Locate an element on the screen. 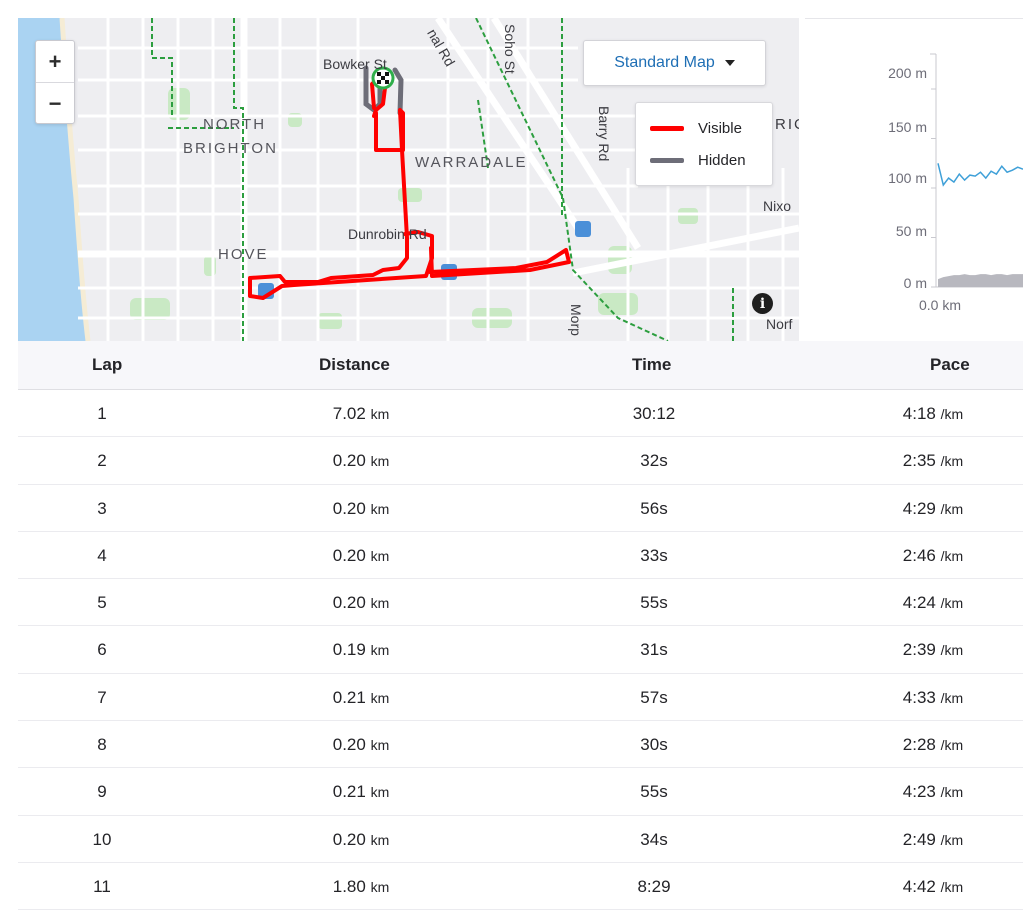  lap-distance-value: 7.02 is located at coordinates (349, 413).